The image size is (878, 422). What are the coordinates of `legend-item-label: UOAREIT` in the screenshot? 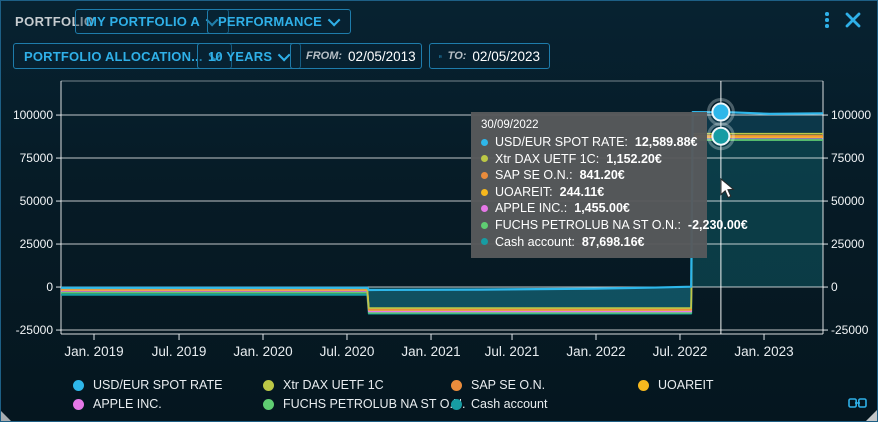 It's located at (686, 385).